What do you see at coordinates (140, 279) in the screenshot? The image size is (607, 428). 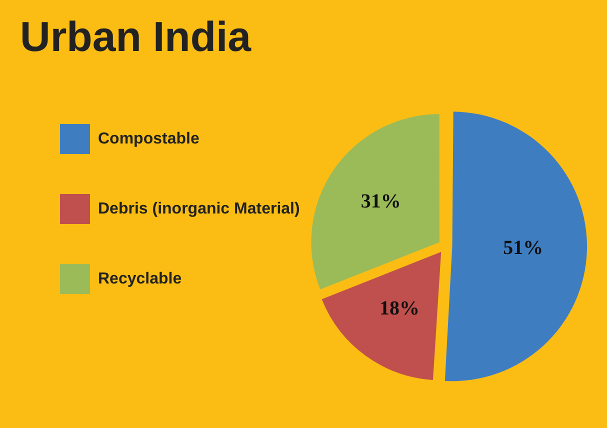 I see `legend-label: Recyclable` at bounding box center [140, 279].